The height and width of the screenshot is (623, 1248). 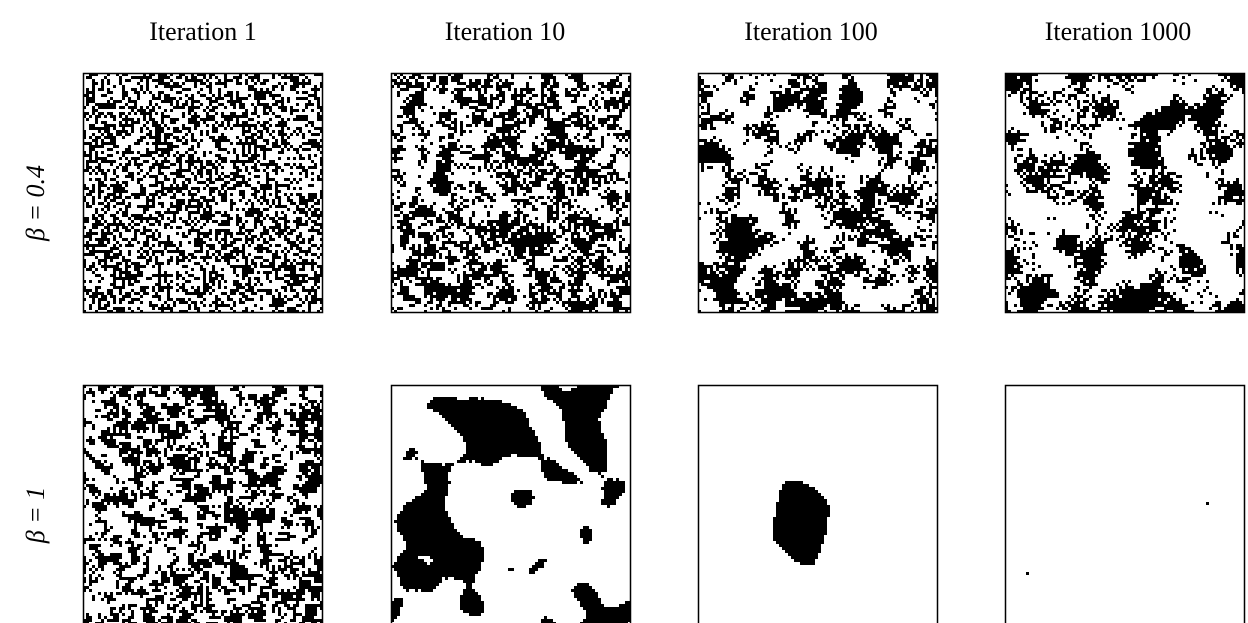 What do you see at coordinates (505, 31) in the screenshot?
I see `column-title: Iteration 10` at bounding box center [505, 31].